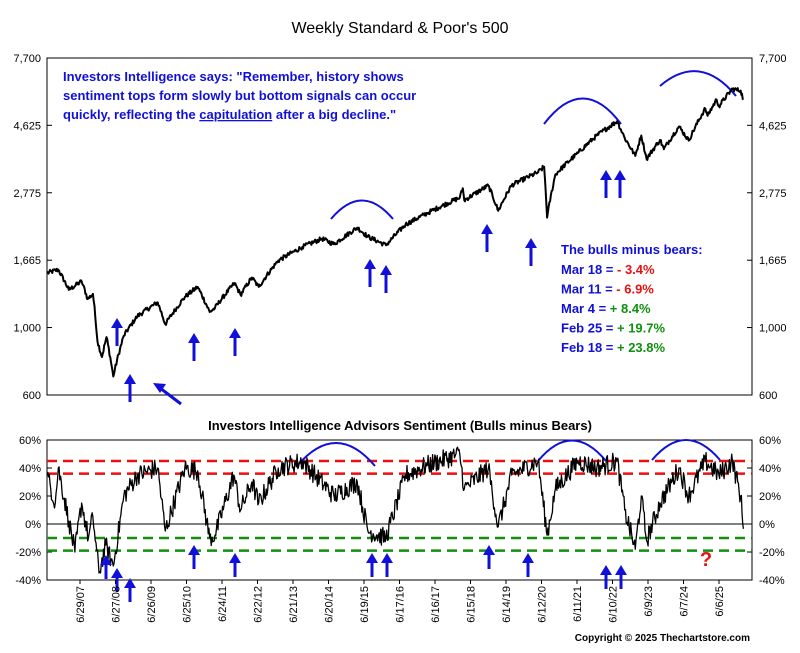  I want to click on sentiment-tick-label-right: 0%, so click(767, 525).